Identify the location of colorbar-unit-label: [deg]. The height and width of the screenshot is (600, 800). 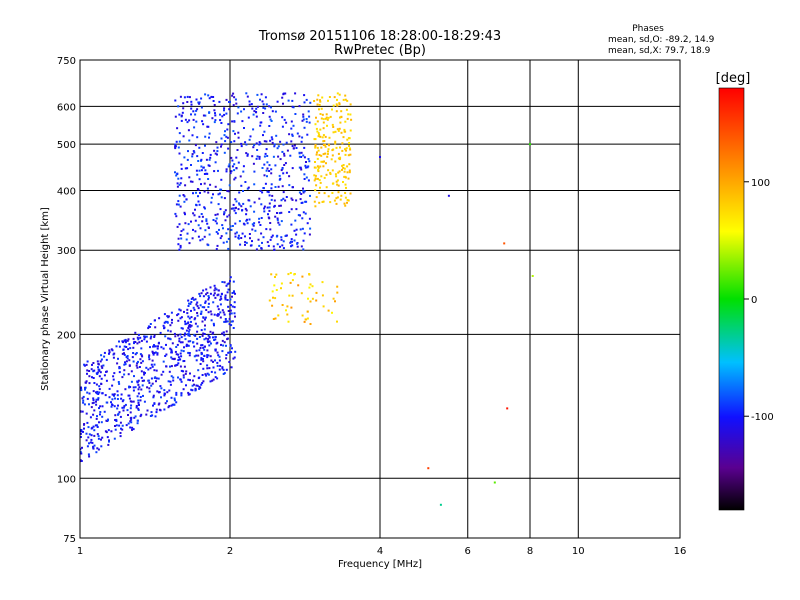
(733, 78).